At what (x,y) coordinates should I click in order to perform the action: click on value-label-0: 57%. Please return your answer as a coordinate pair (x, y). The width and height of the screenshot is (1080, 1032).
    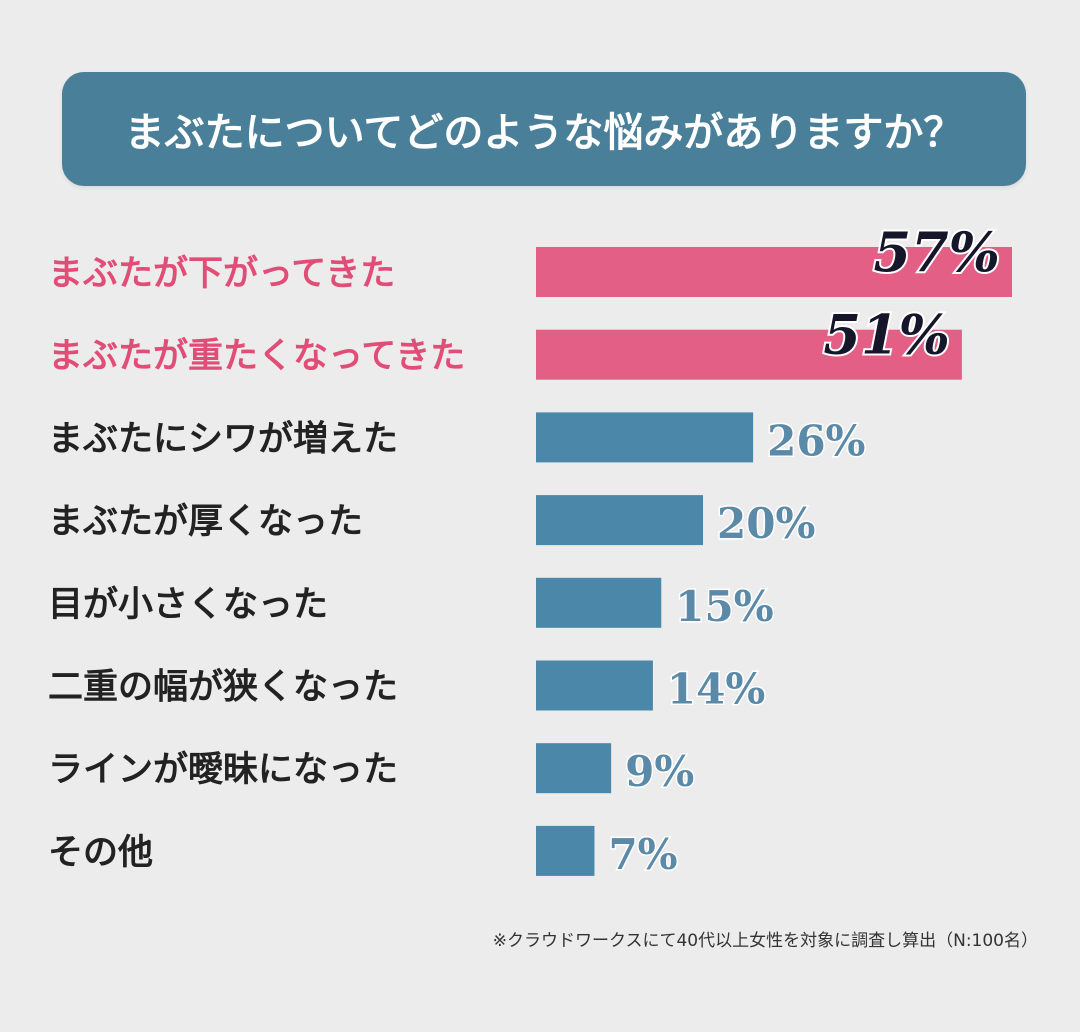
    Looking at the image, I should click on (937, 252).